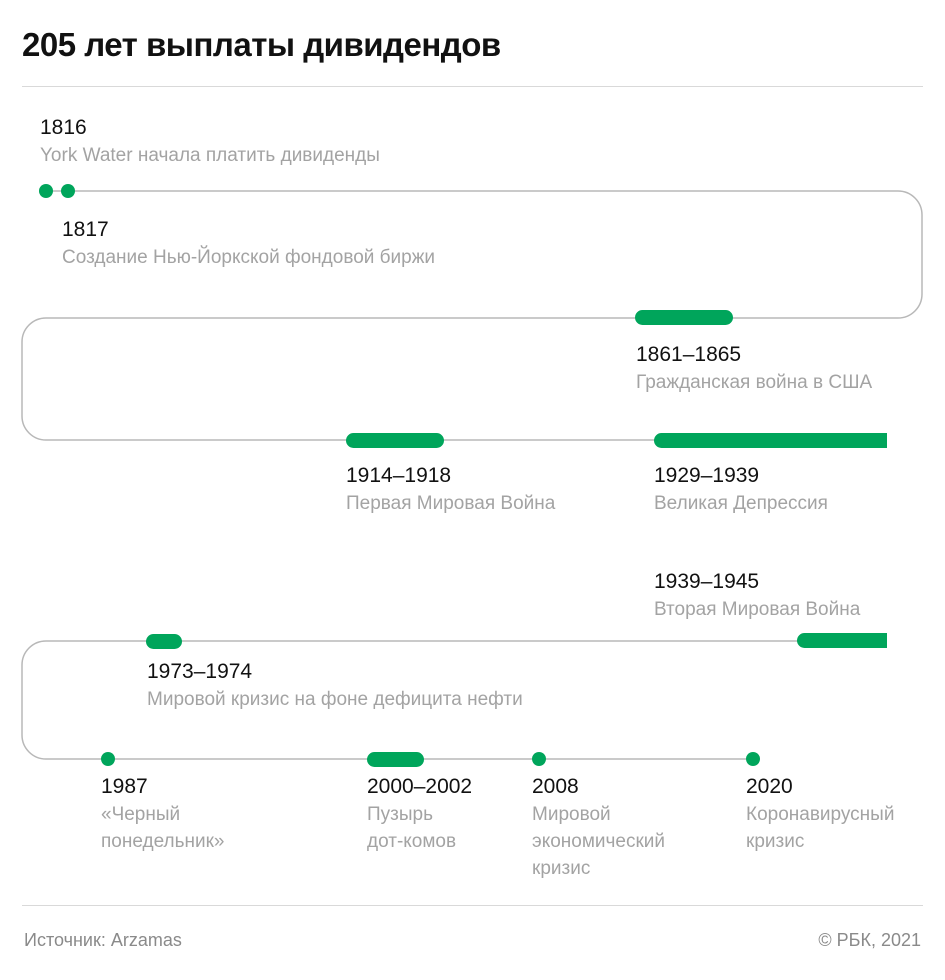 The height and width of the screenshot is (980, 945). I want to click on event-year: 2008, so click(555, 786).